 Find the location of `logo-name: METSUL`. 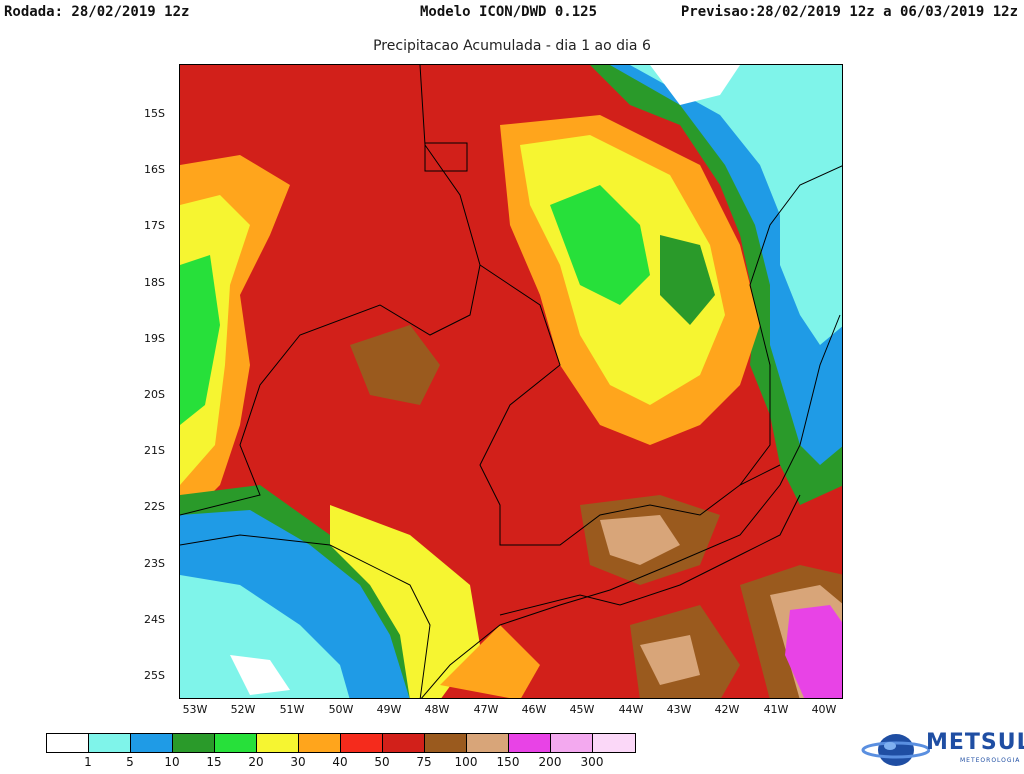

logo-name: METSUL is located at coordinates (975, 742).